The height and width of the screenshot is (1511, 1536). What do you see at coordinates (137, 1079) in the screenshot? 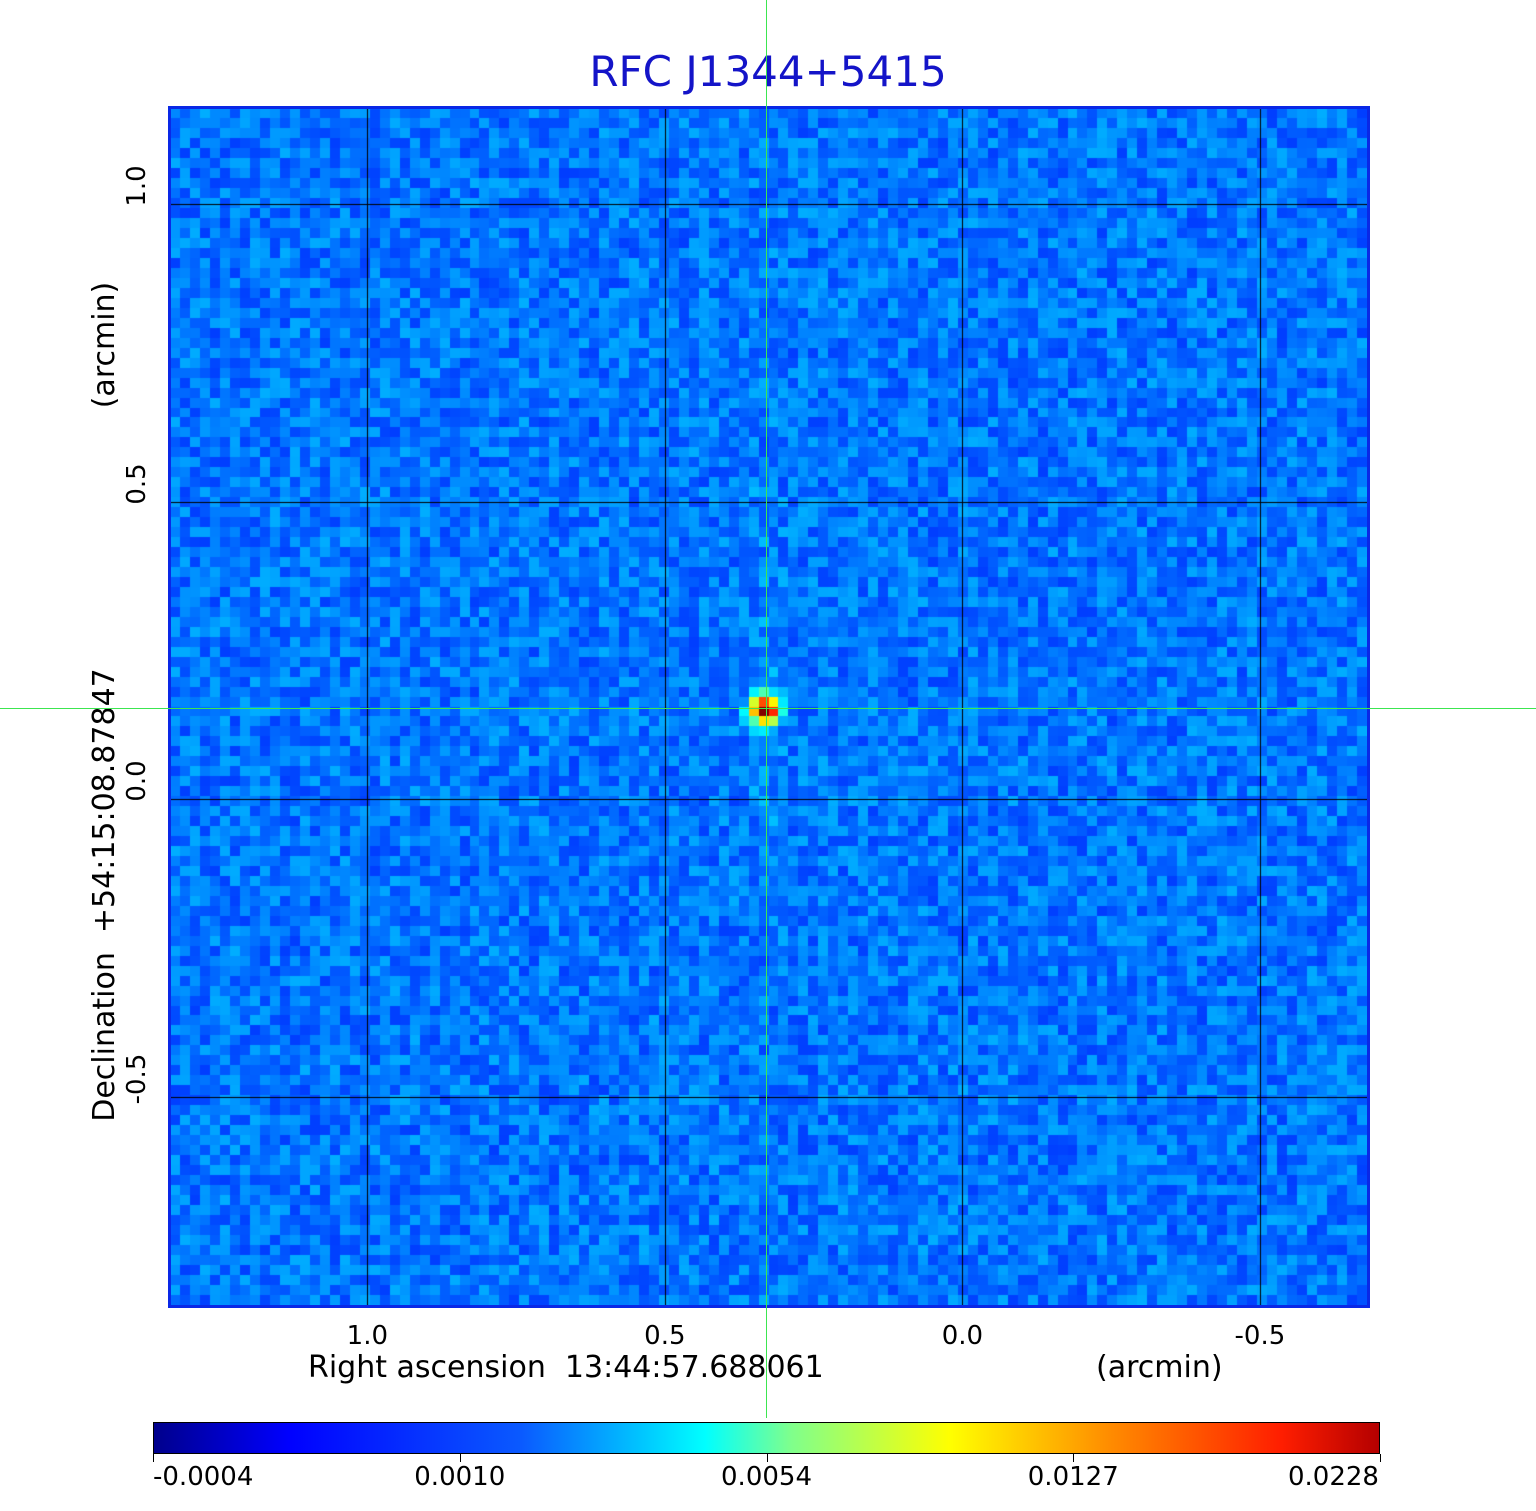
I see `y-tick-label: -0.5` at bounding box center [137, 1079].